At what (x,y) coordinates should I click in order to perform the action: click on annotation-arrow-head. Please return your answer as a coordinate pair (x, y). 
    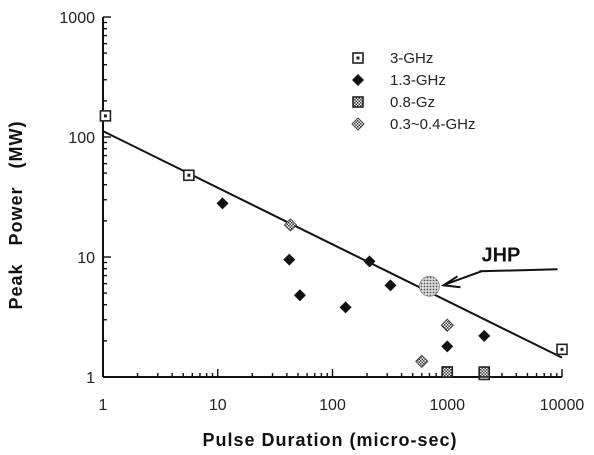
    Looking at the image, I should click on (450, 282).